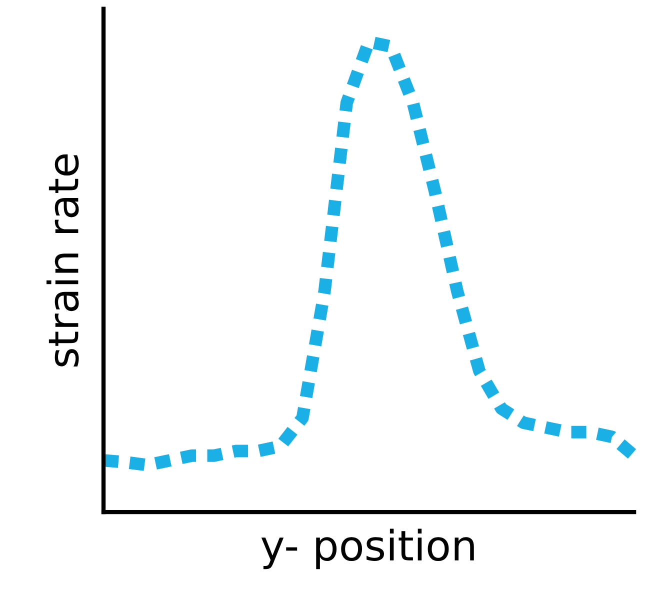 Image resolution: width=647 pixels, height=592 pixels. I want to click on y-axis-title: strain rate, so click(62, 260).